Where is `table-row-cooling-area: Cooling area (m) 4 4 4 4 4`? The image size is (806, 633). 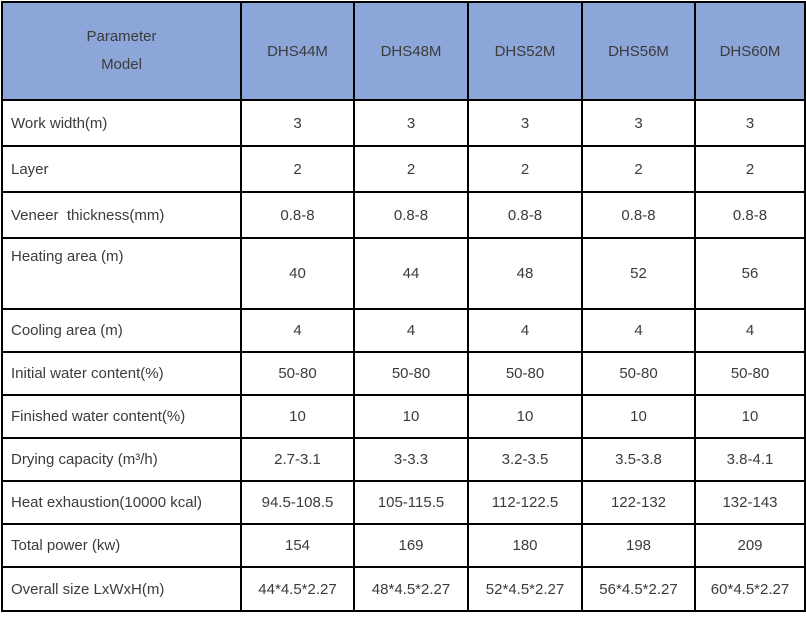
table-row-cooling-area: Cooling area (m) 4 4 4 4 4 is located at coordinates (403, 330).